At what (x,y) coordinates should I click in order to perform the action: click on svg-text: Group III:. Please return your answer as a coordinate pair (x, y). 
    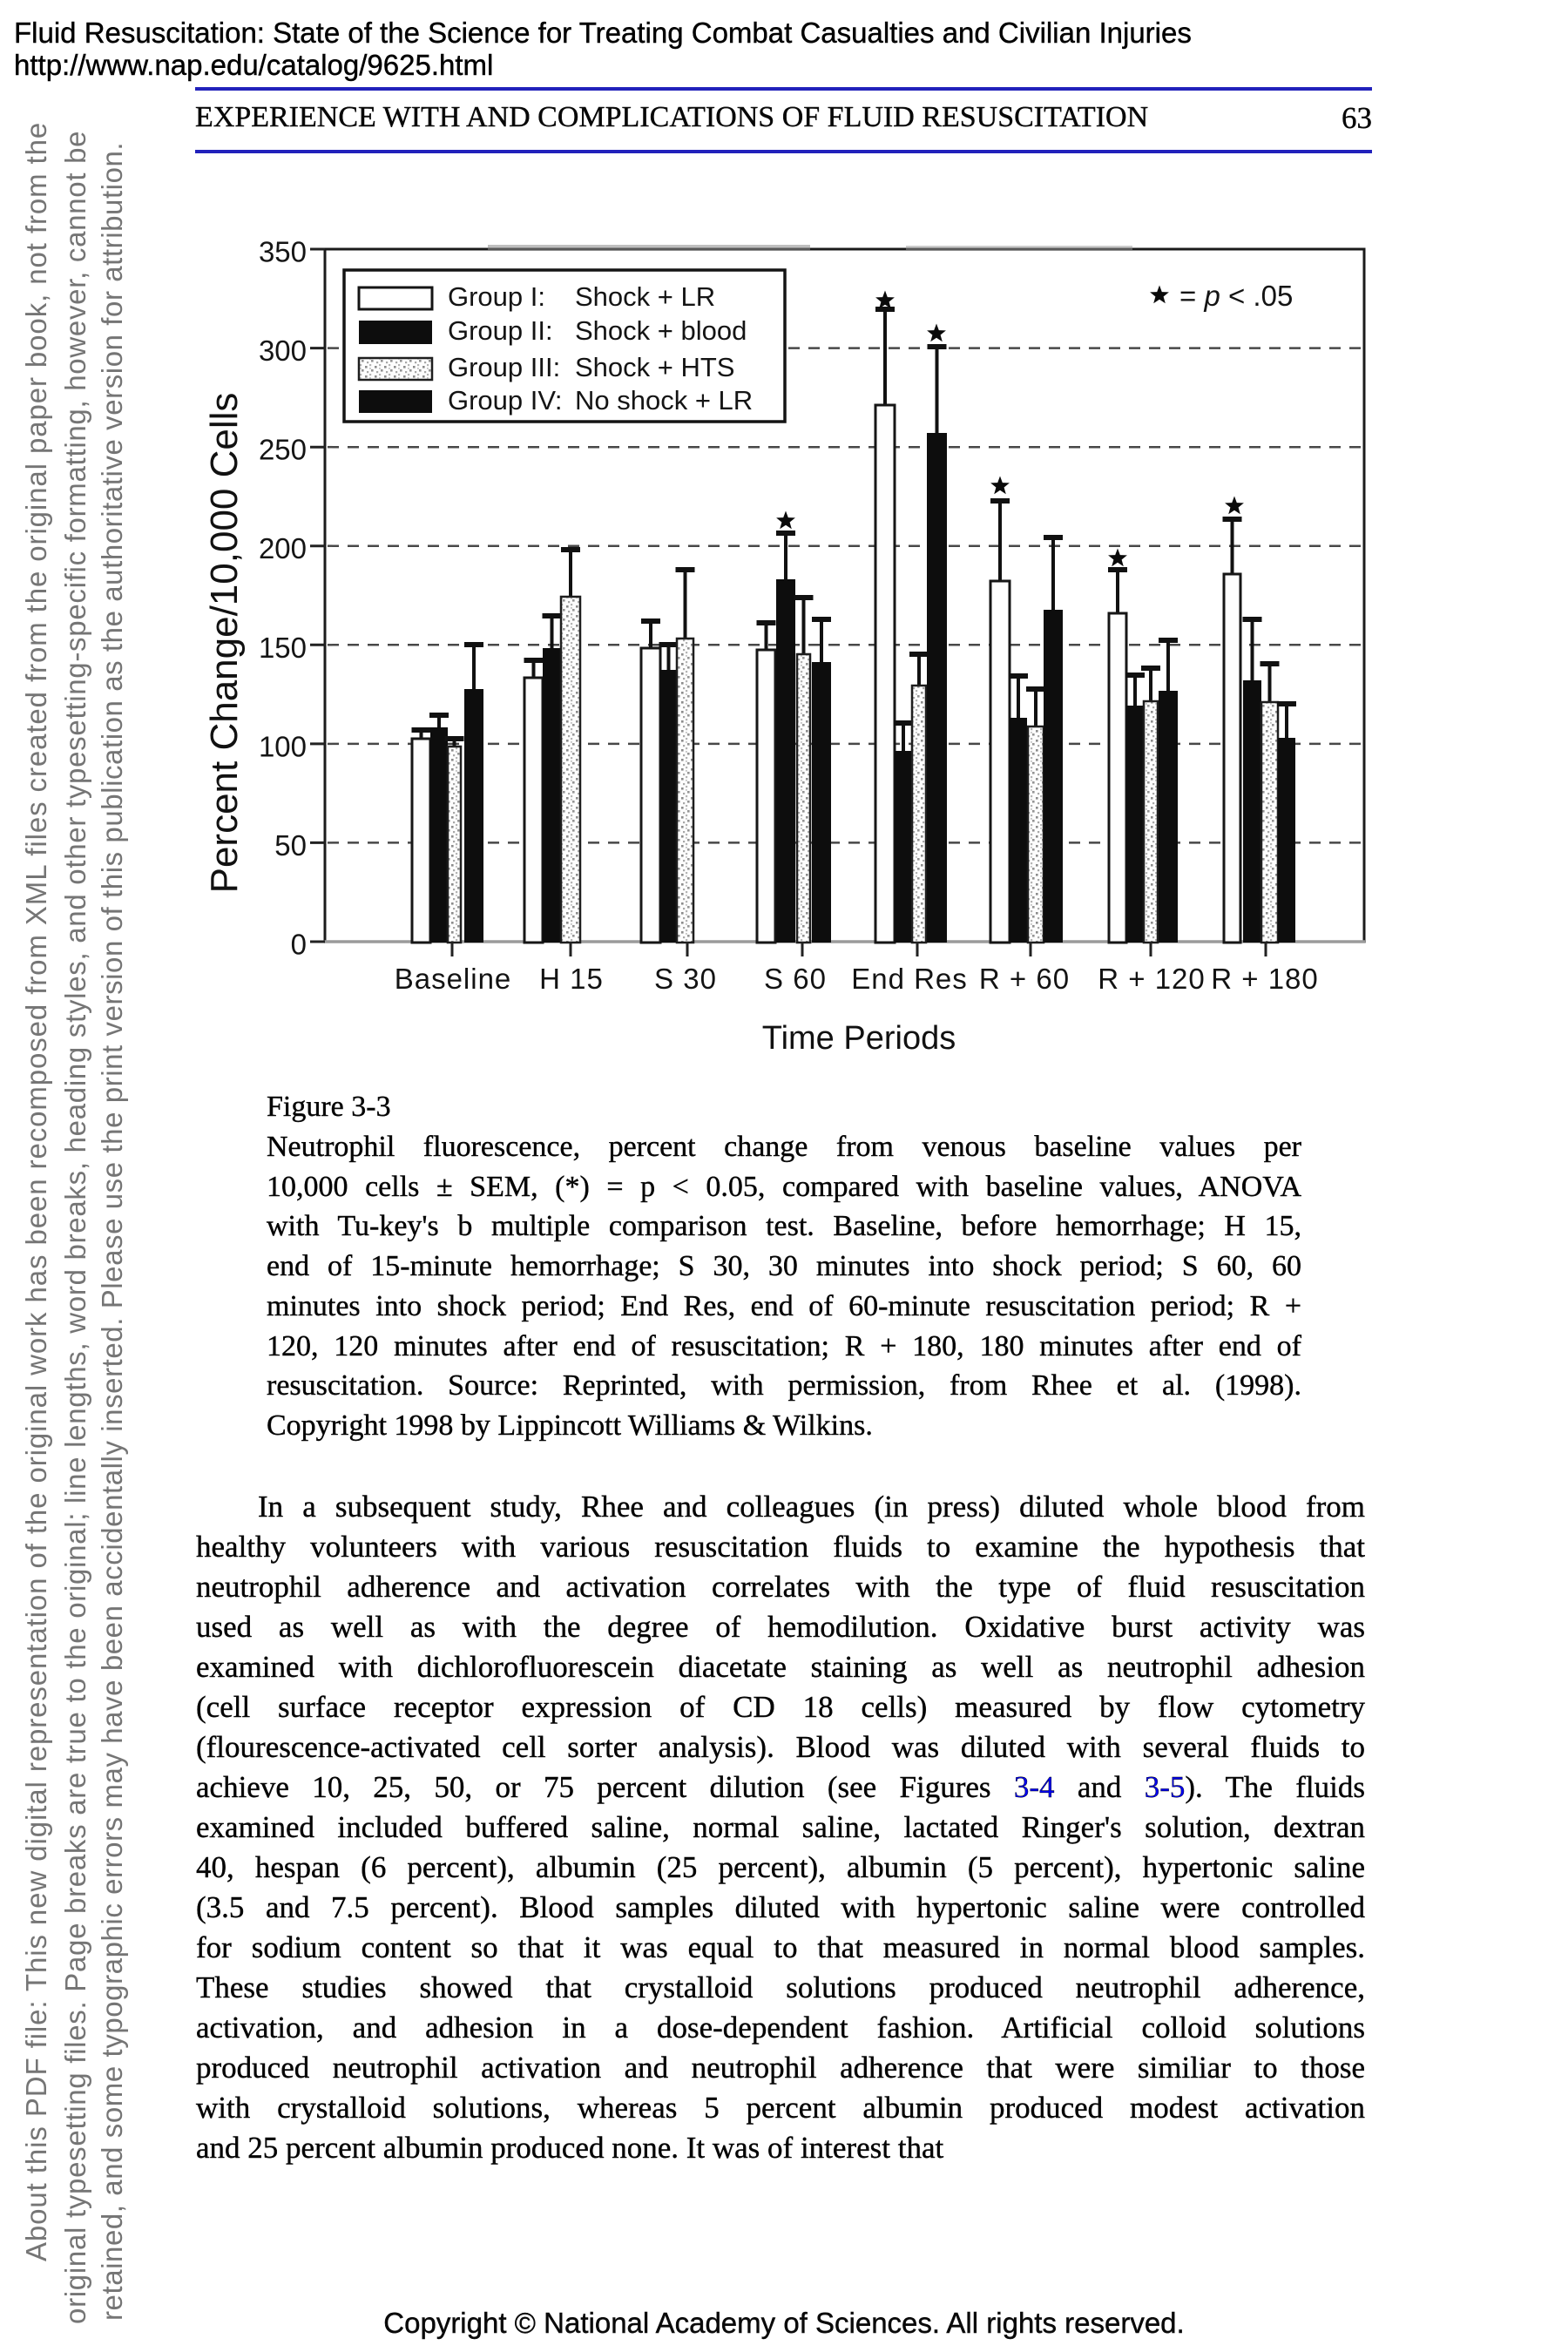
    Looking at the image, I should click on (504, 367).